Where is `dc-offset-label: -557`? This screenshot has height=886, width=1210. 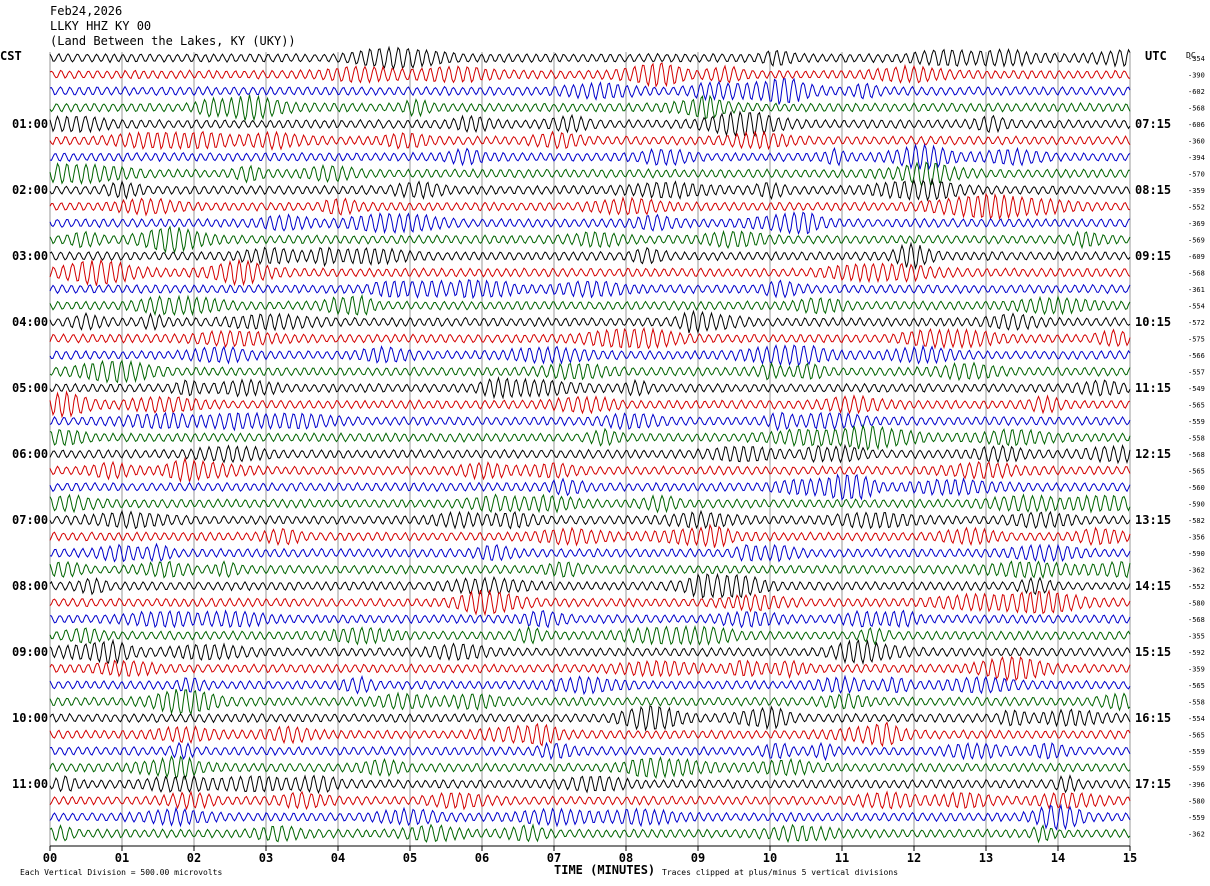 dc-offset-label: -557 is located at coordinates (1196, 373).